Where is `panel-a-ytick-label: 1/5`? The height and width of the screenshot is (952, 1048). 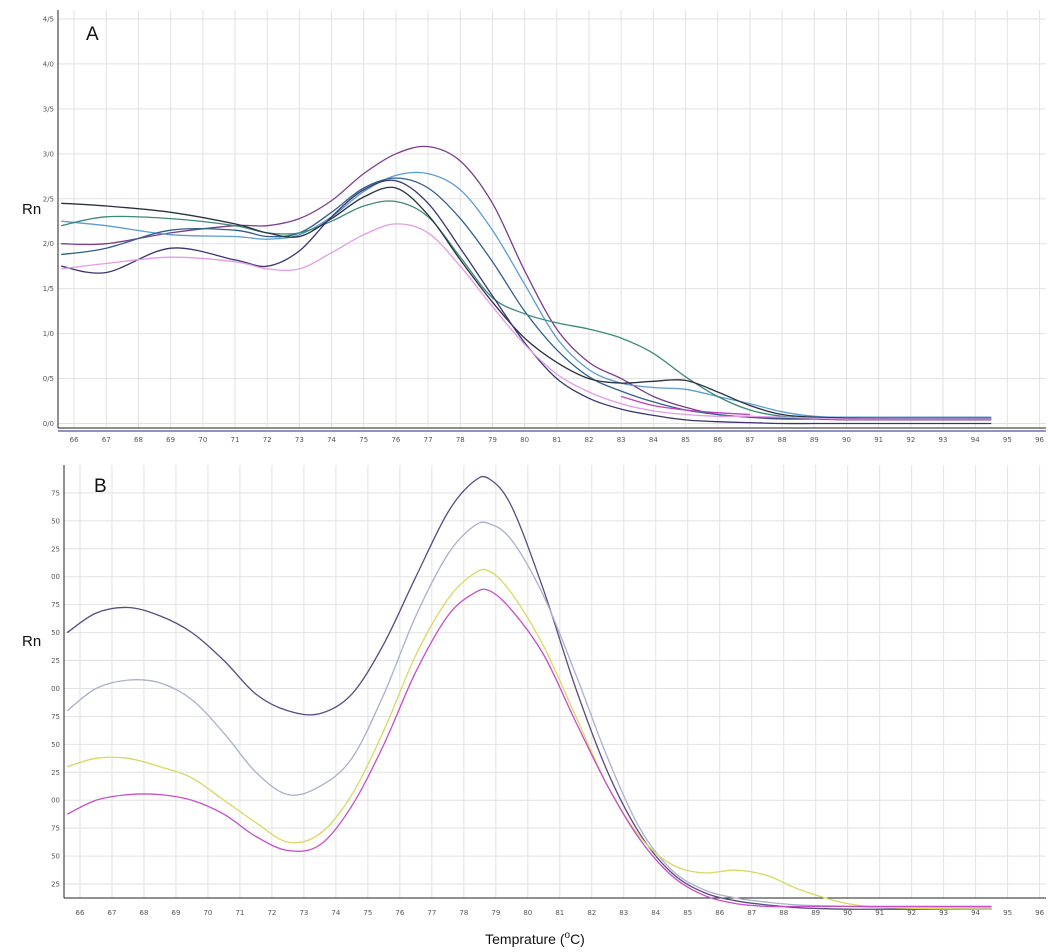
panel-a-ytick-label: 1/5 is located at coordinates (48, 289).